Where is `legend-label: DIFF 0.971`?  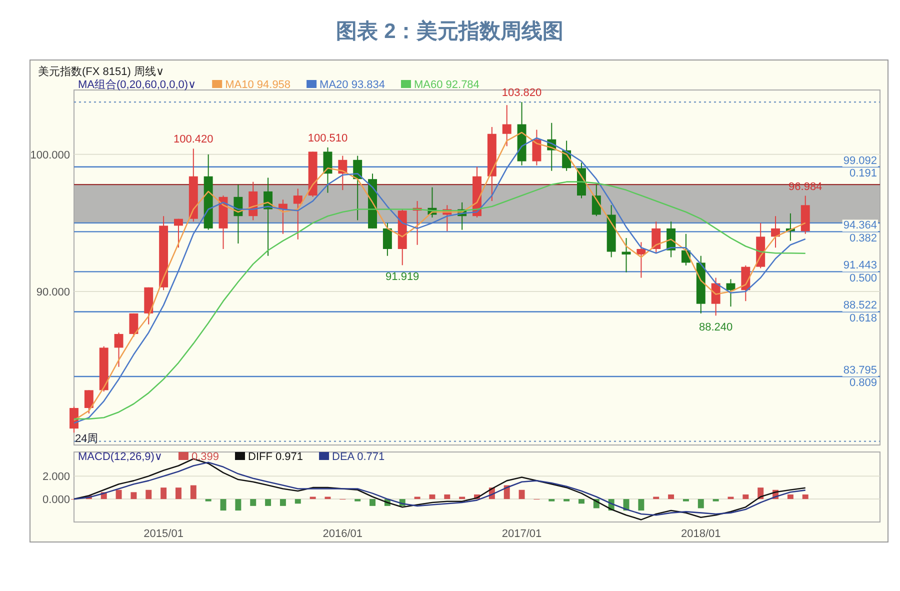 legend-label: DIFF 0.971 is located at coordinates (276, 457).